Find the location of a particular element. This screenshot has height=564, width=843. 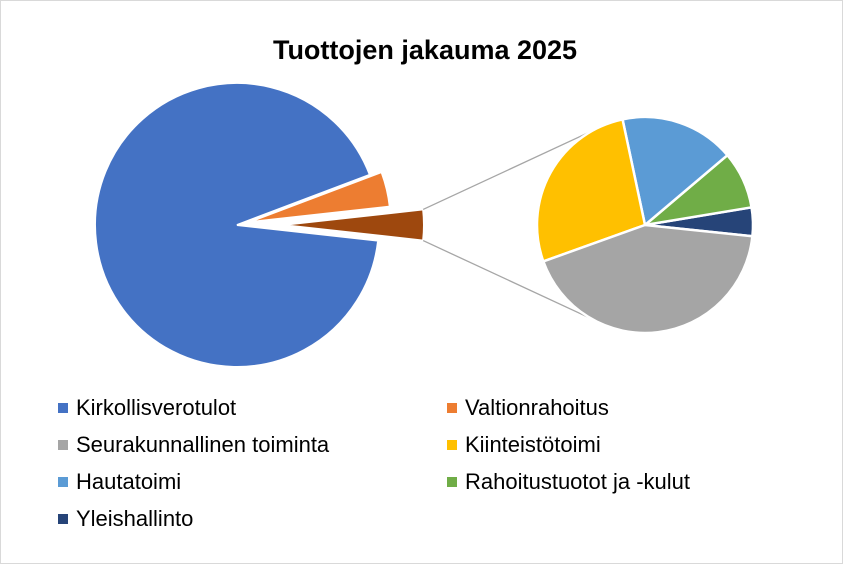

legend-label: Yleishallinto is located at coordinates (134, 518).